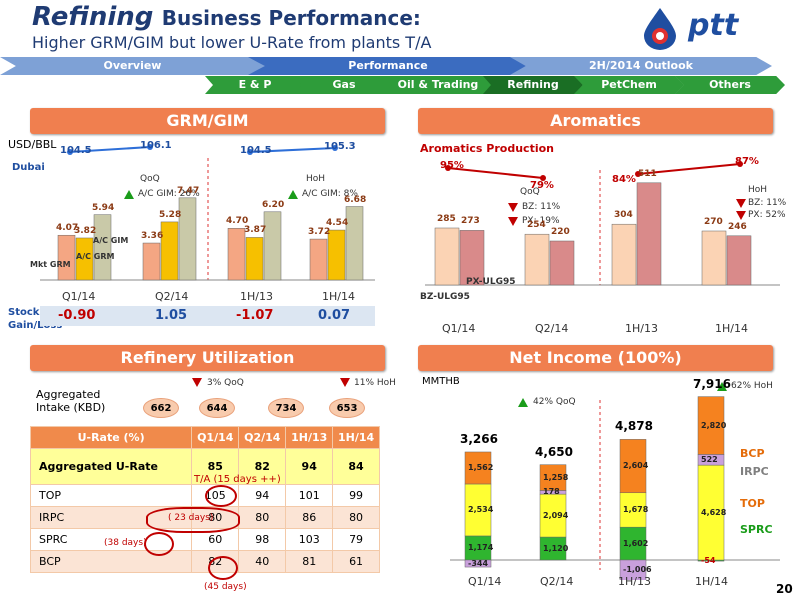 Image resolution: width=800 pixels, height=600 pixels. Describe the element at coordinates (636, 509) in the screenshot. I see `net-top-label: 1,678` at that location.